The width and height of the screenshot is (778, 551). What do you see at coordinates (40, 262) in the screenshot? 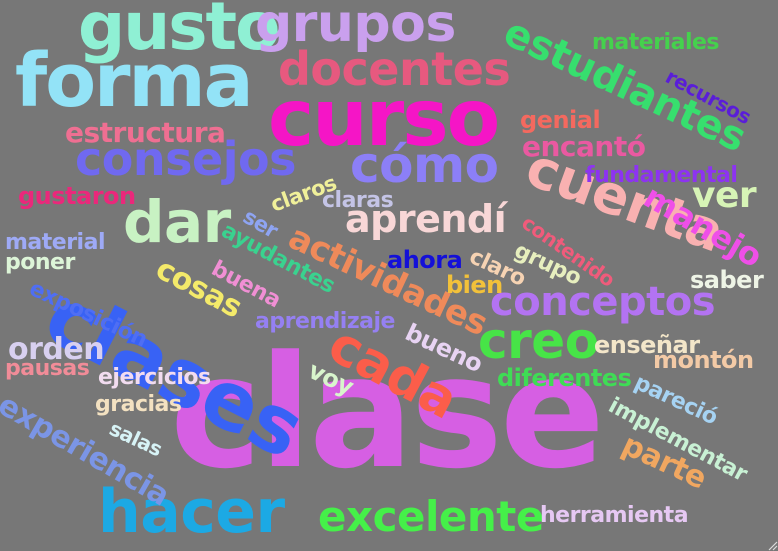
I see `word-poner: poner` at bounding box center [40, 262].